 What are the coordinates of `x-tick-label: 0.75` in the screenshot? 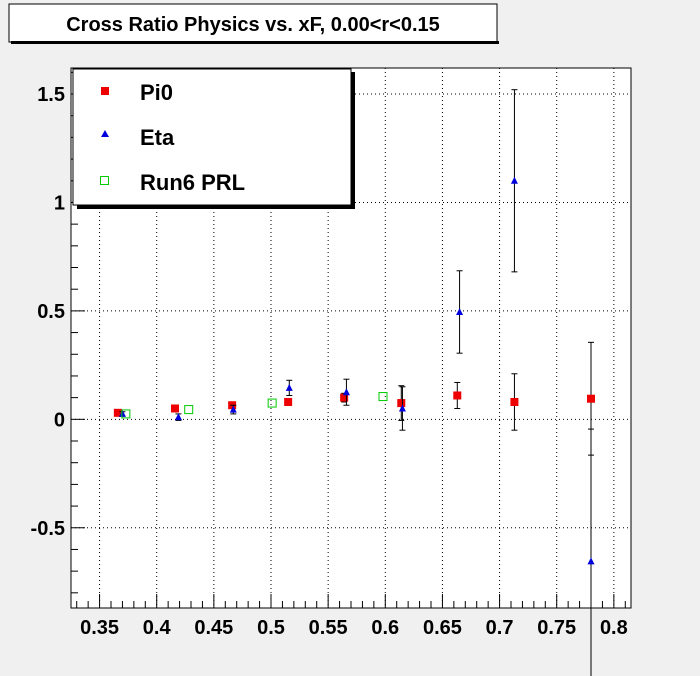 It's located at (556, 628).